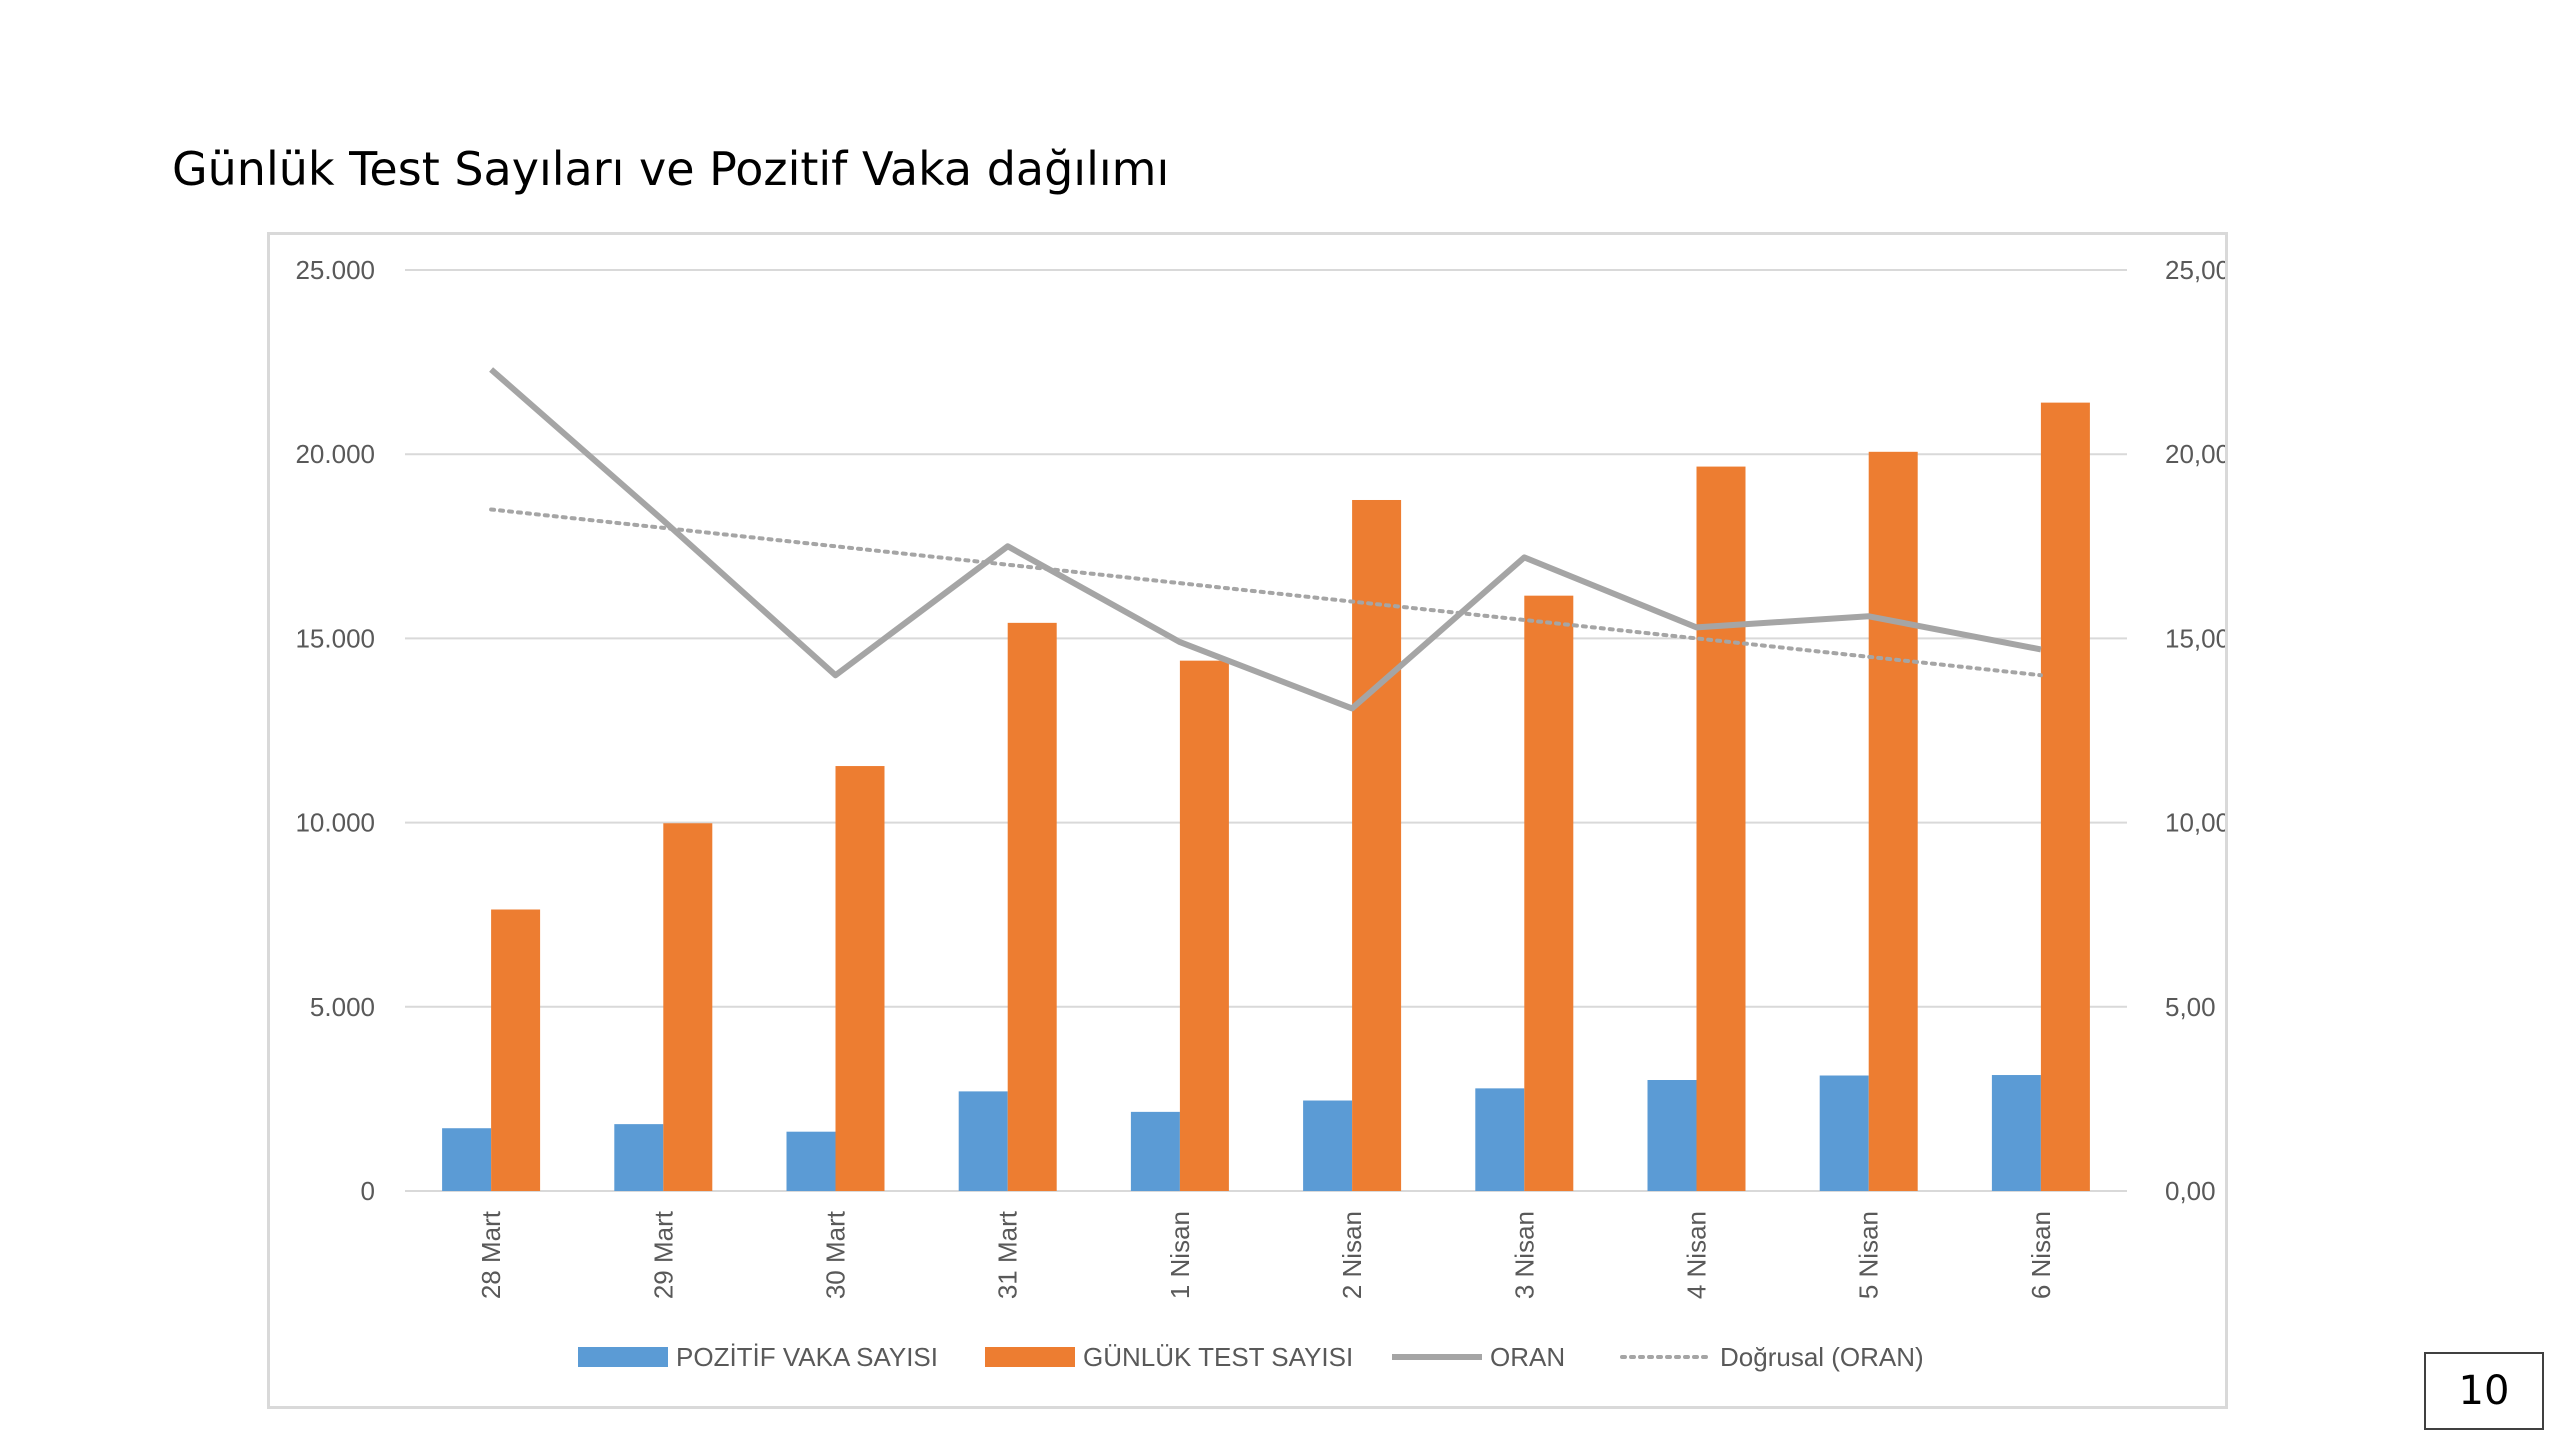 This screenshot has height=1440, width=2560. Describe the element at coordinates (1527, 1357) in the screenshot. I see `legend-label: ORAN` at that location.